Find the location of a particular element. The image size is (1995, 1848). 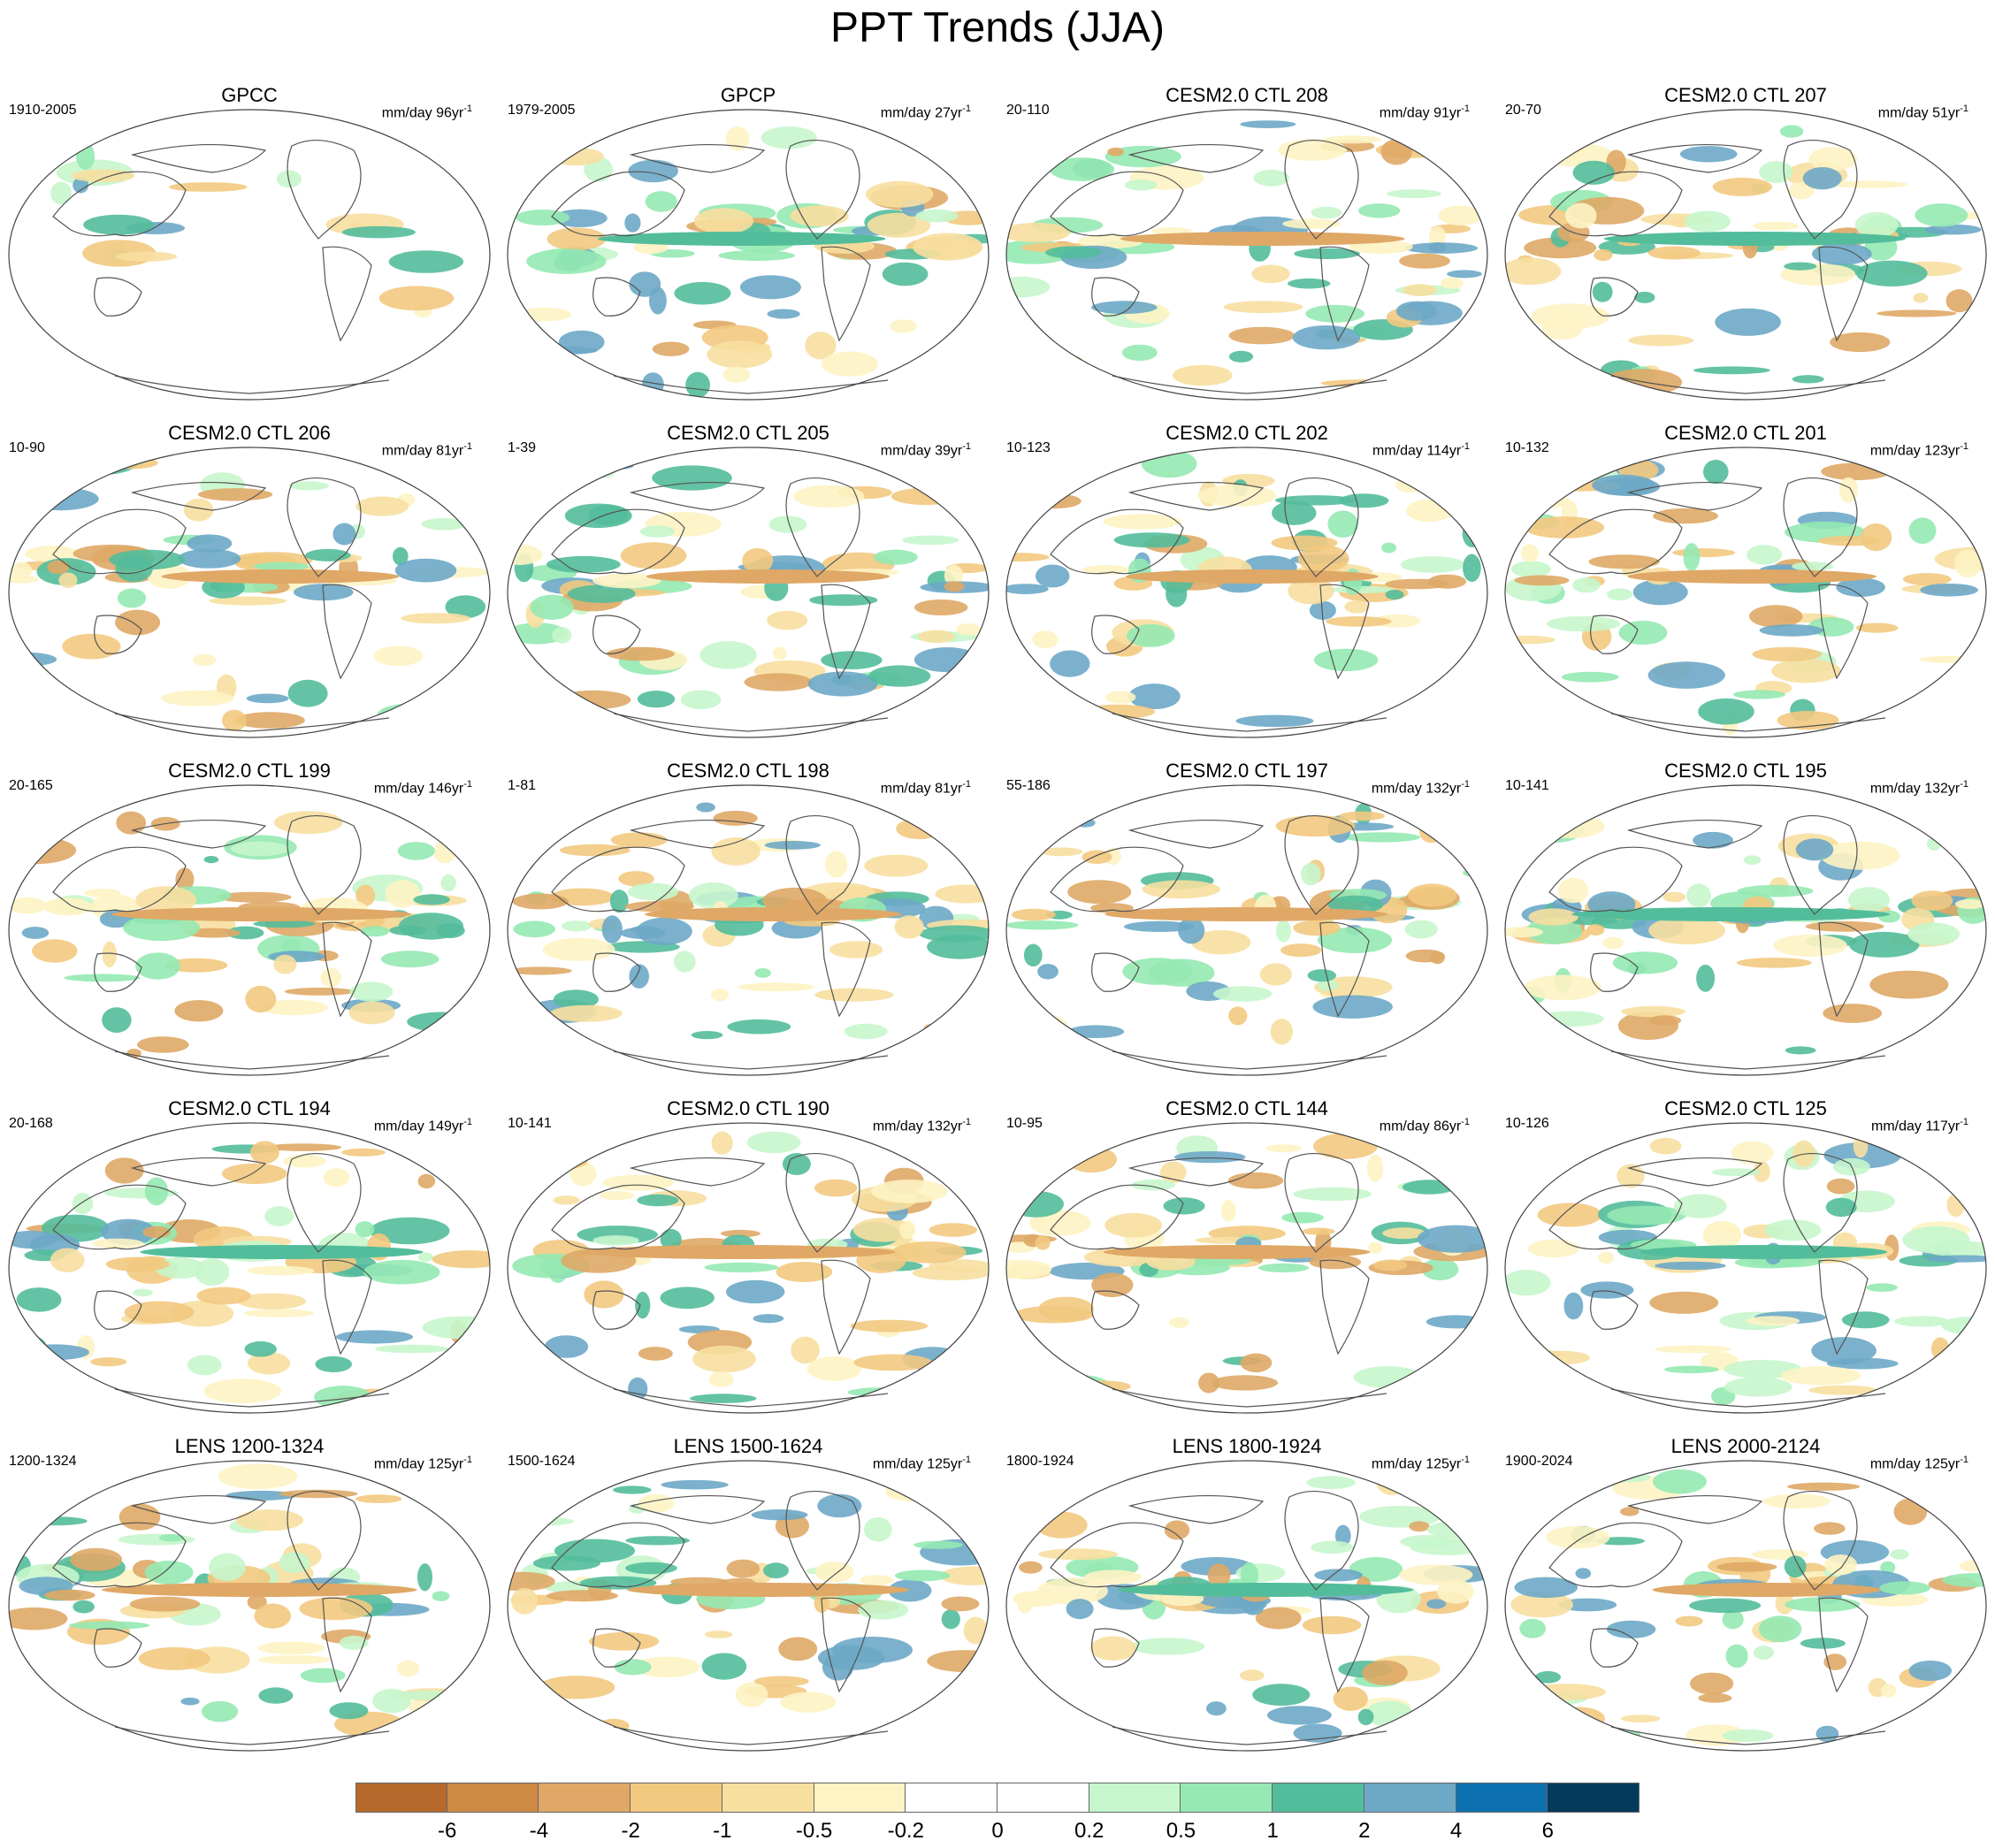

colorbar-tick-label: 0.5 is located at coordinates (1181, 1831).